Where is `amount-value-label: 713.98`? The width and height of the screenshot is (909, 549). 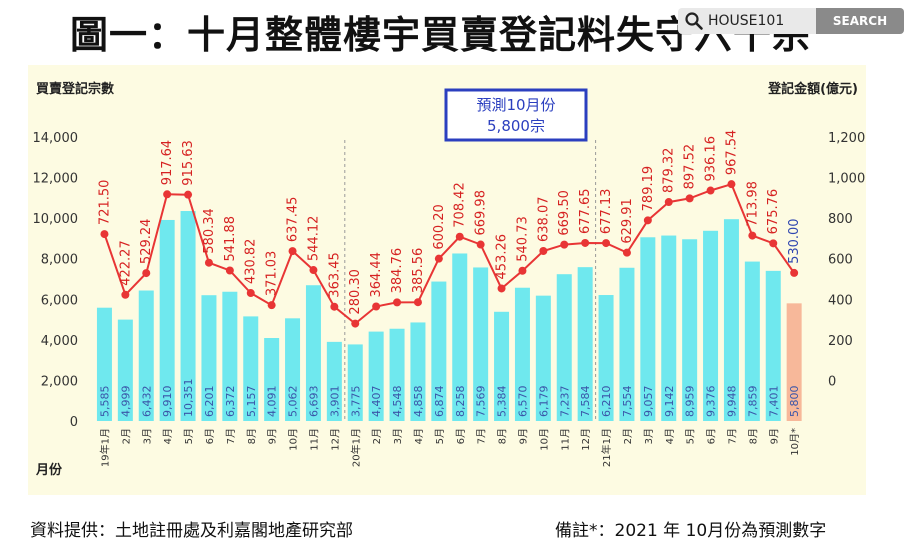
amount-value-label: 713.98 is located at coordinates (752, 204).